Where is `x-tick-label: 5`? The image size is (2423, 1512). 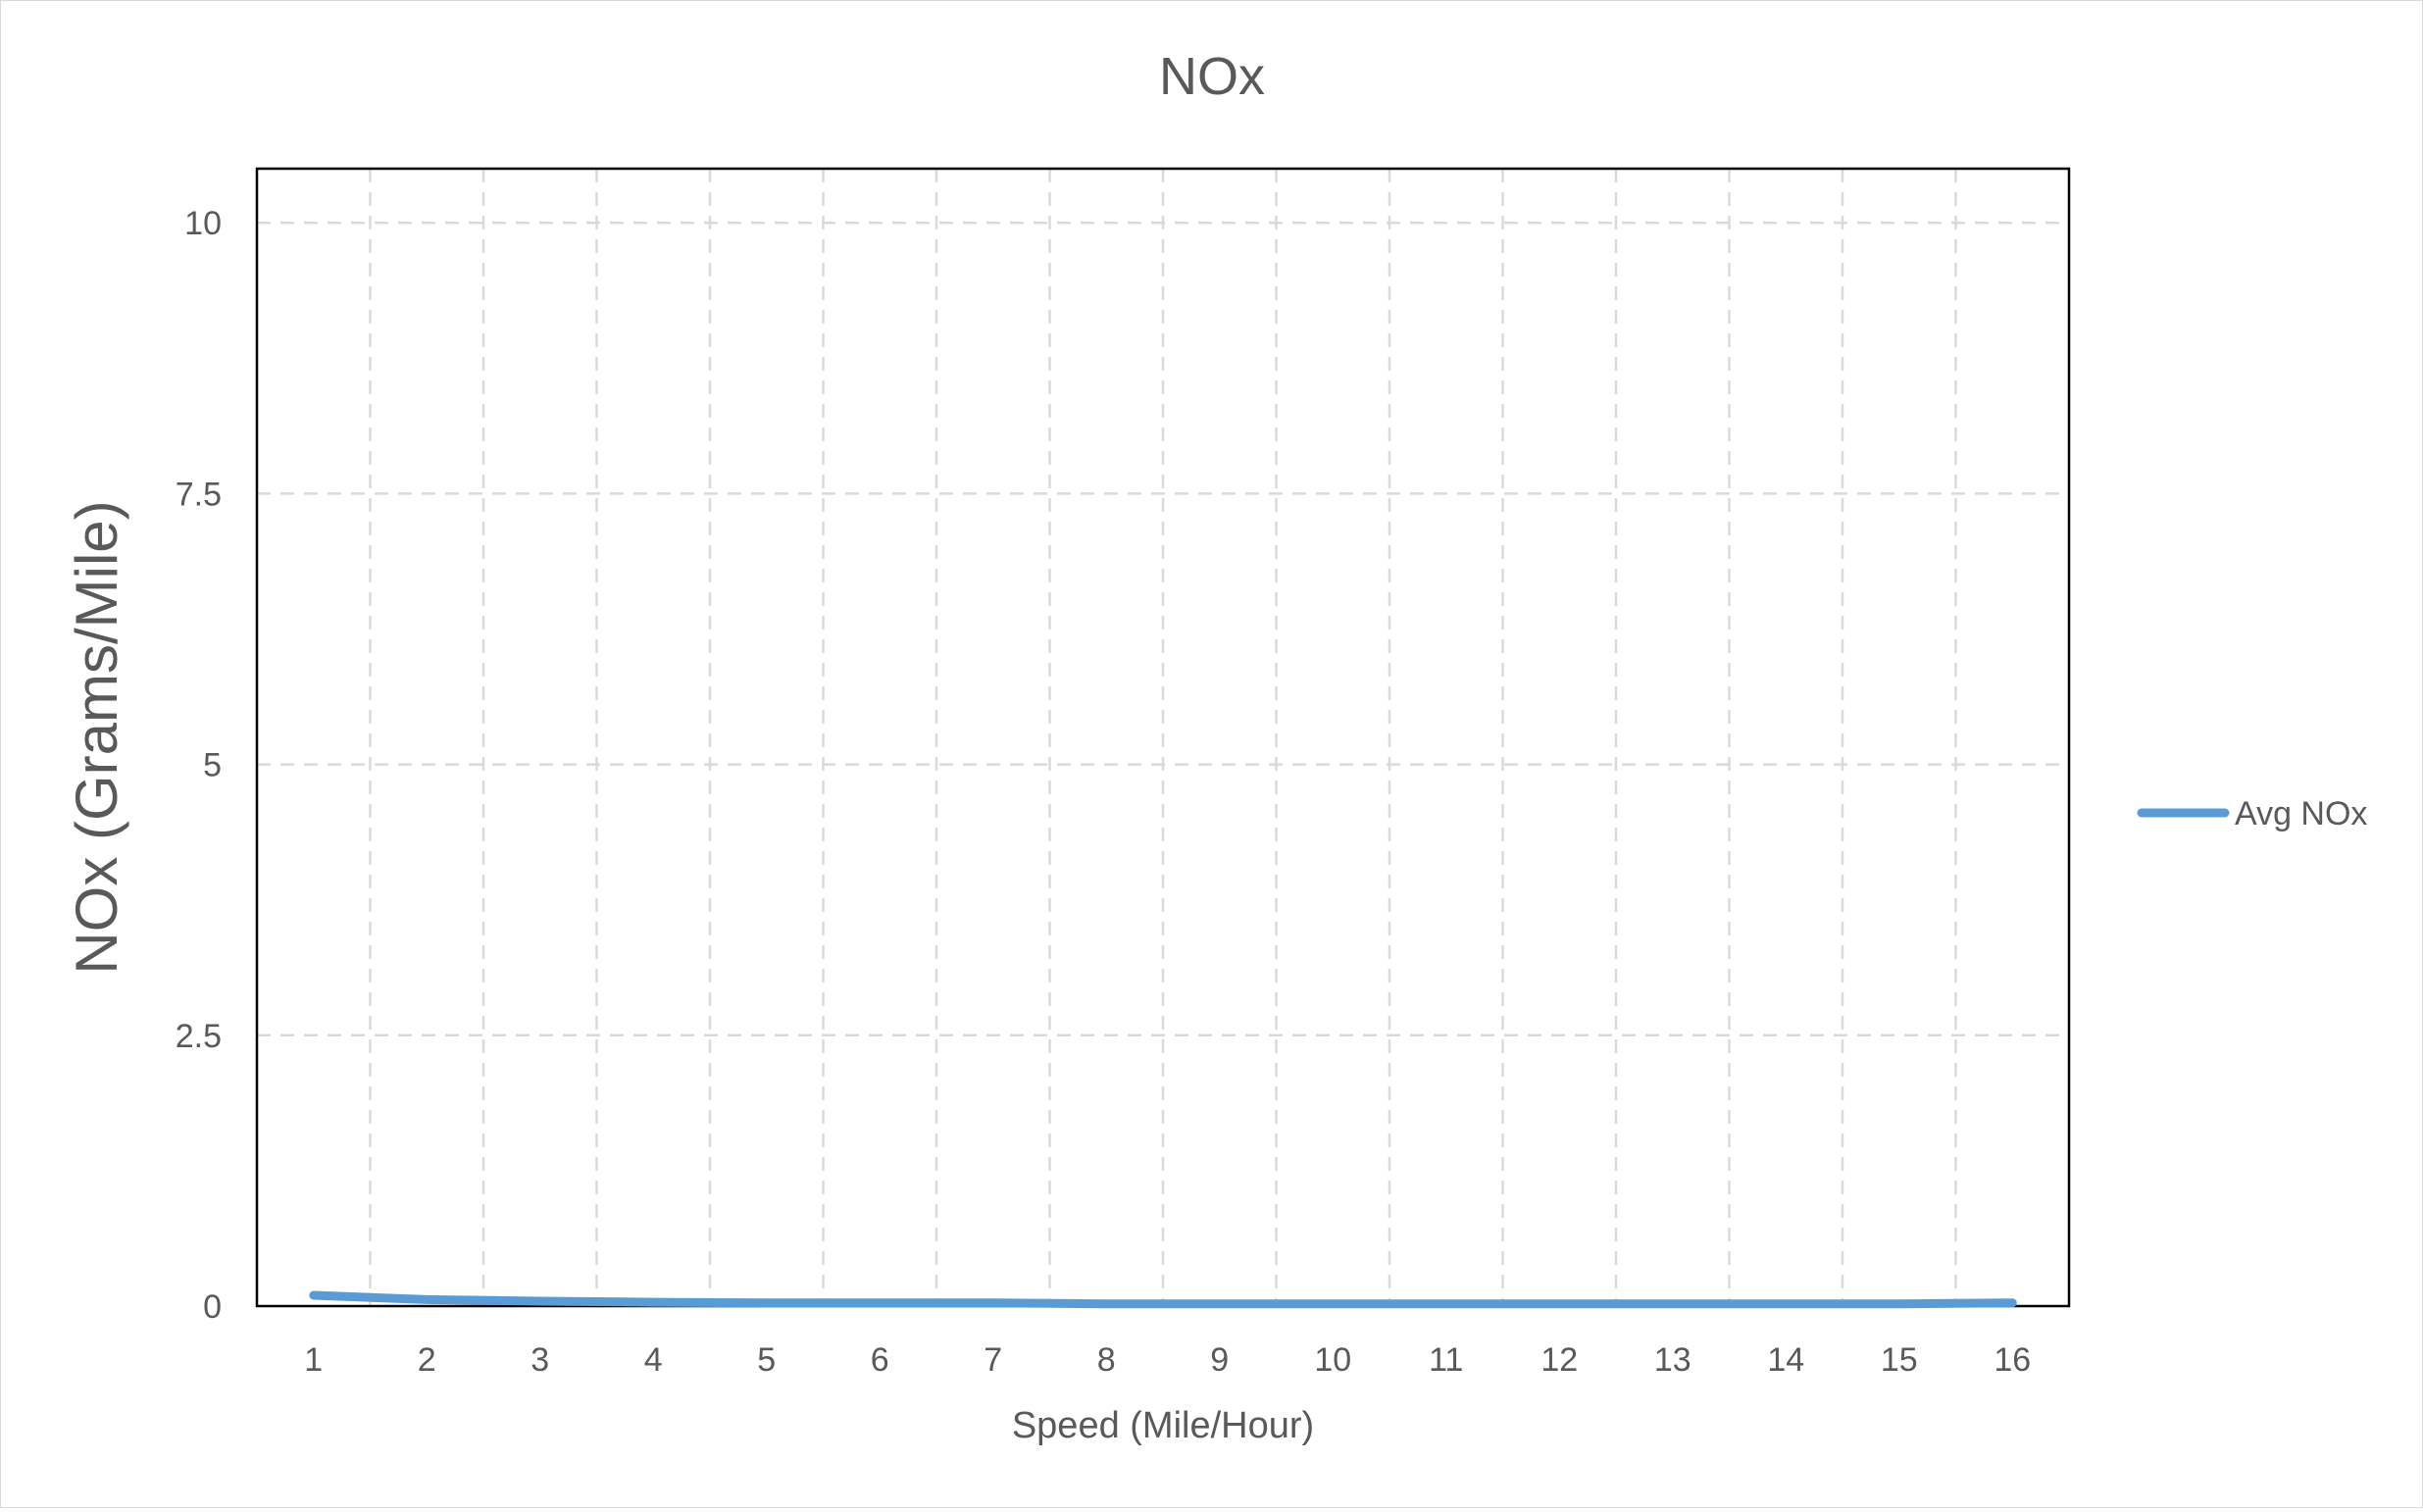 x-tick-label: 5 is located at coordinates (766, 1360).